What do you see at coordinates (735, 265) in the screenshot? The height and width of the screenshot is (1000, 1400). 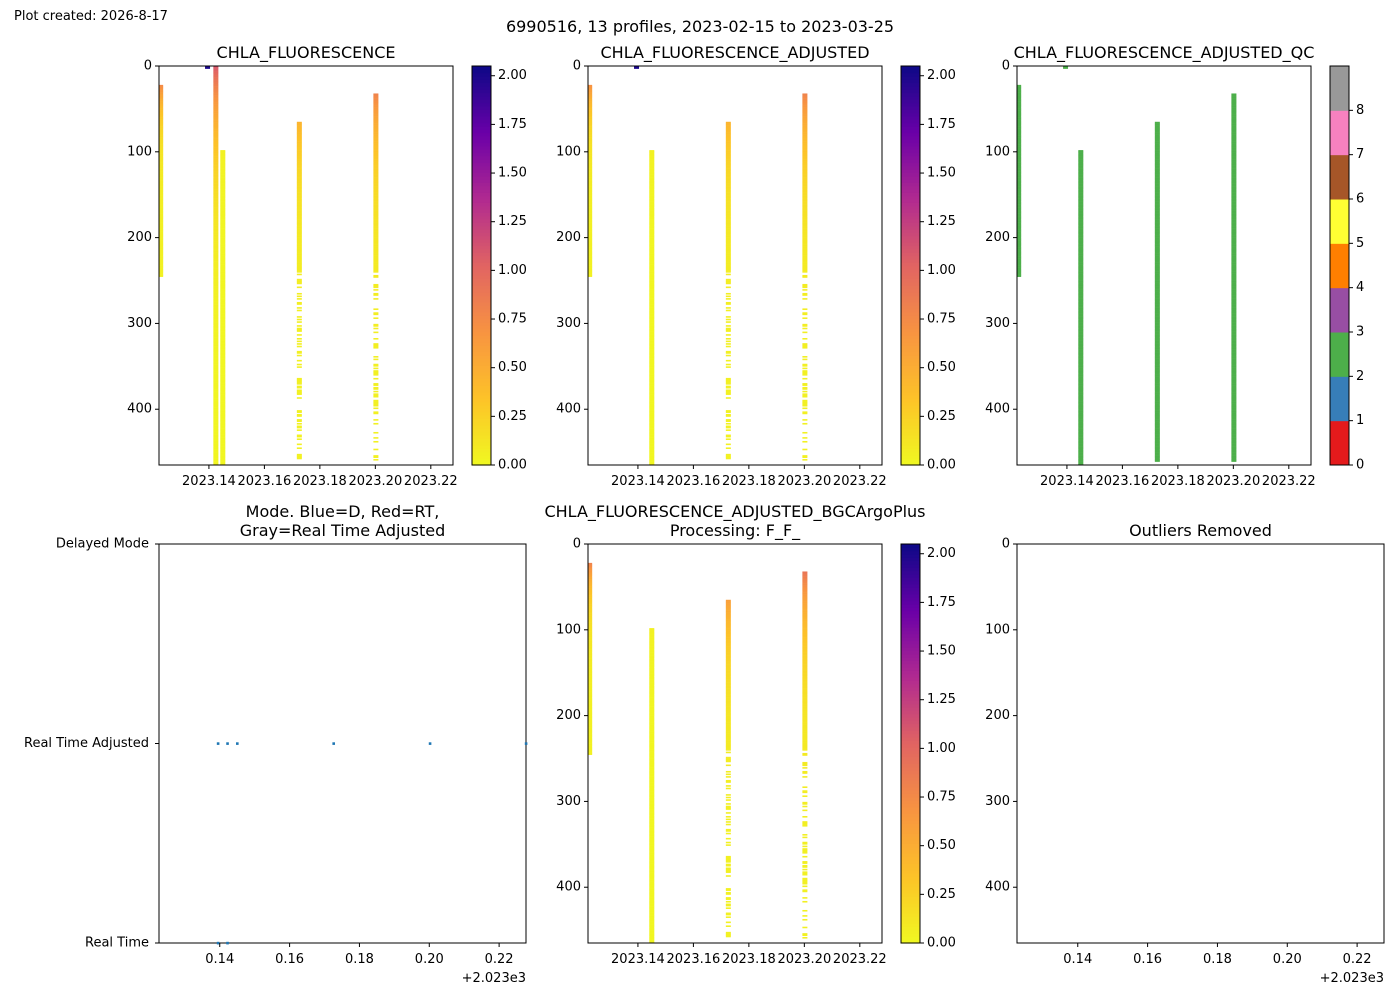 I see `chla_adj-axes-frame` at bounding box center [735, 265].